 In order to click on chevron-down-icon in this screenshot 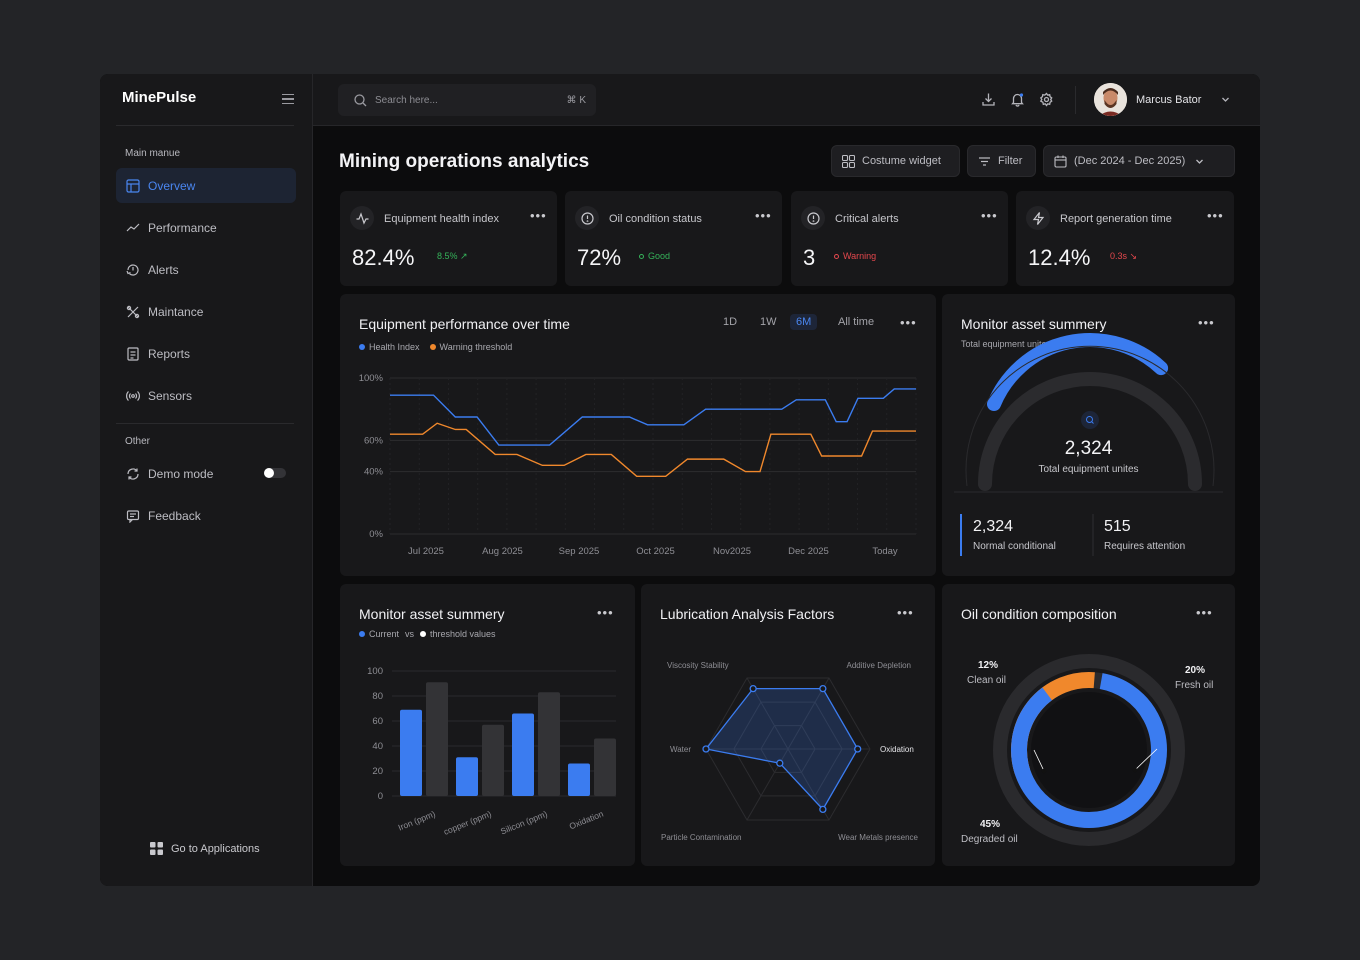, I will do `click(1225, 99)`.